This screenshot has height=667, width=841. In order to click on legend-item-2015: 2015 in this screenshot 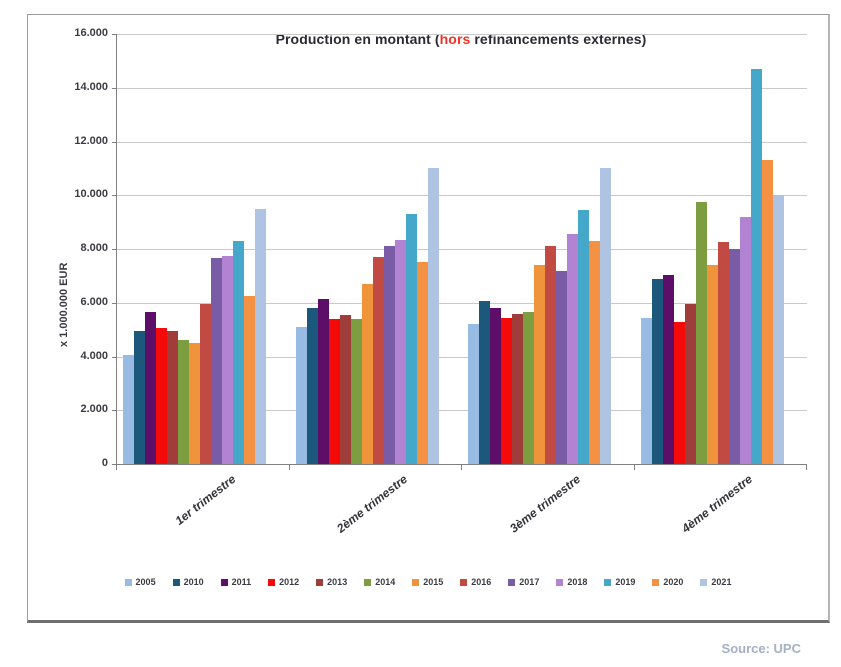, I will do `click(427, 582)`.